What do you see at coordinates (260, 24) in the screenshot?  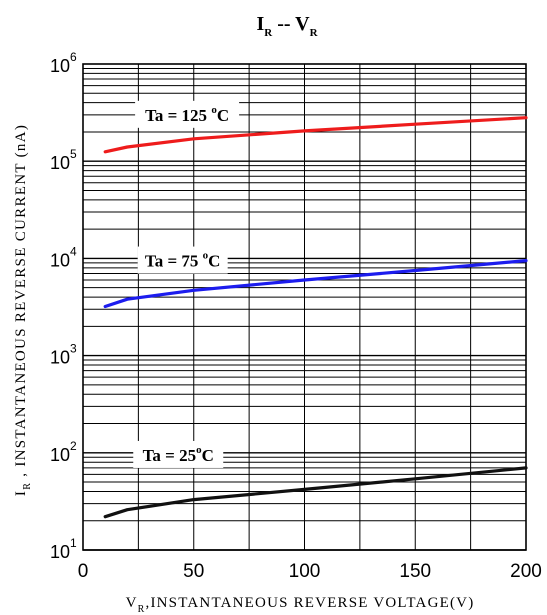 I see `title-main: I` at bounding box center [260, 24].